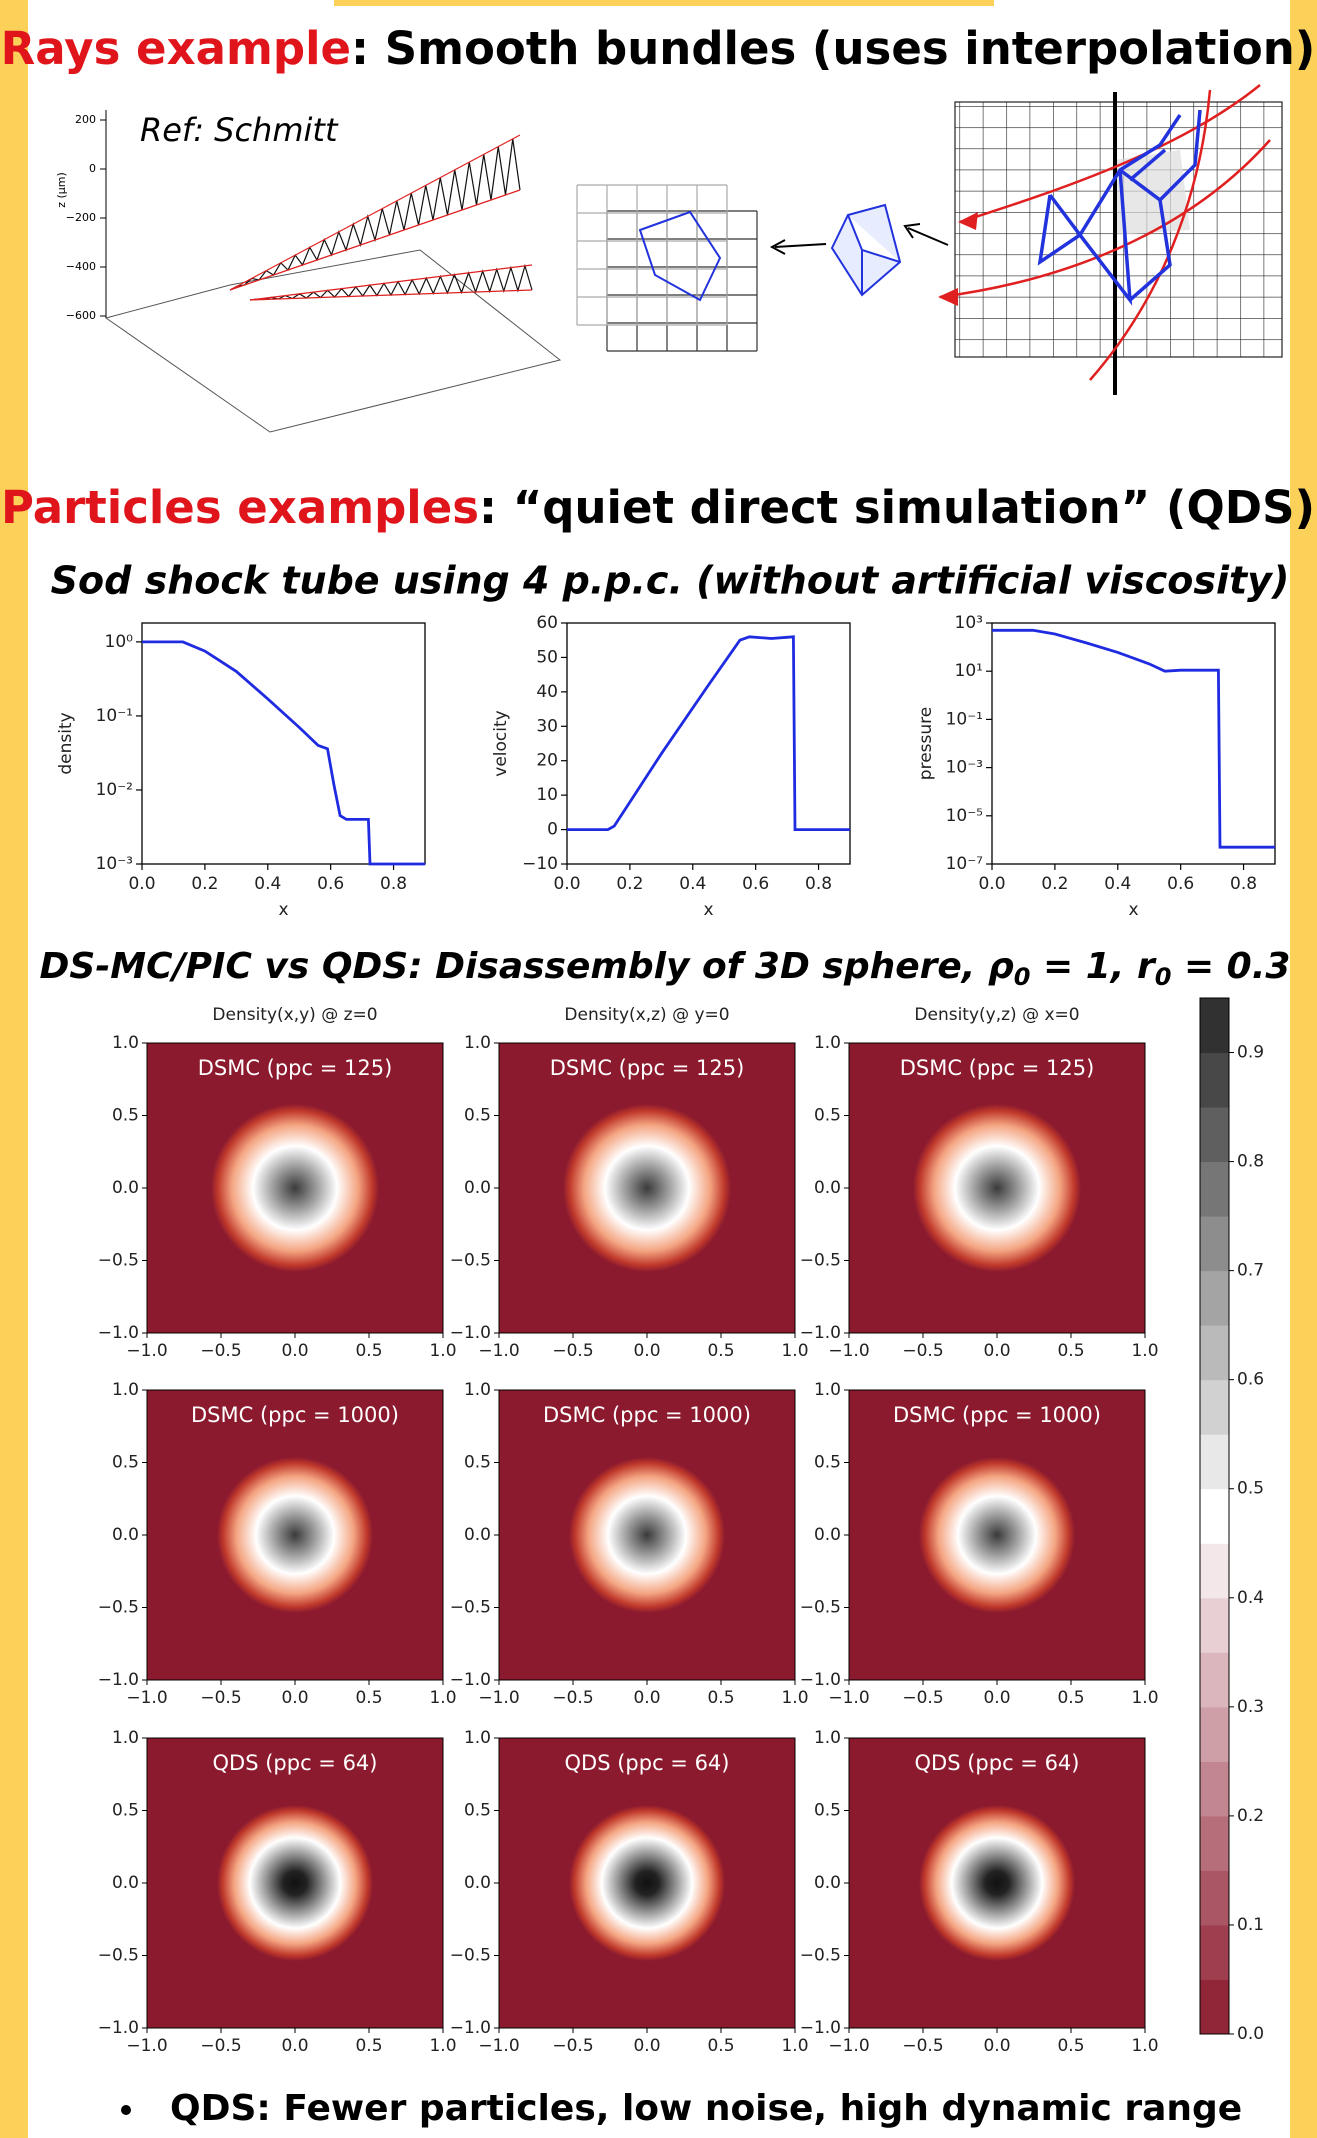 This screenshot has width=1317, height=2138. I want to click on arrow-head, so click(958, 259).